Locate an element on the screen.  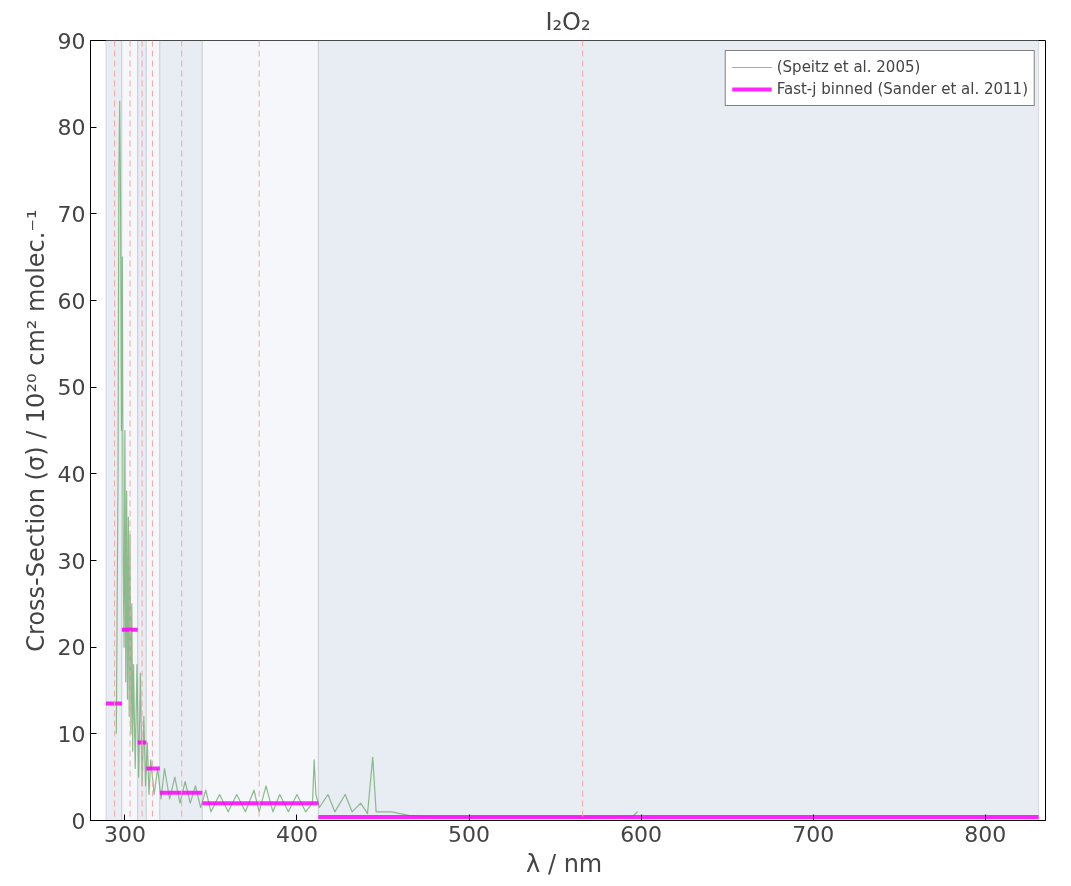
chart-title: I₂O₂ is located at coordinates (568, 21).